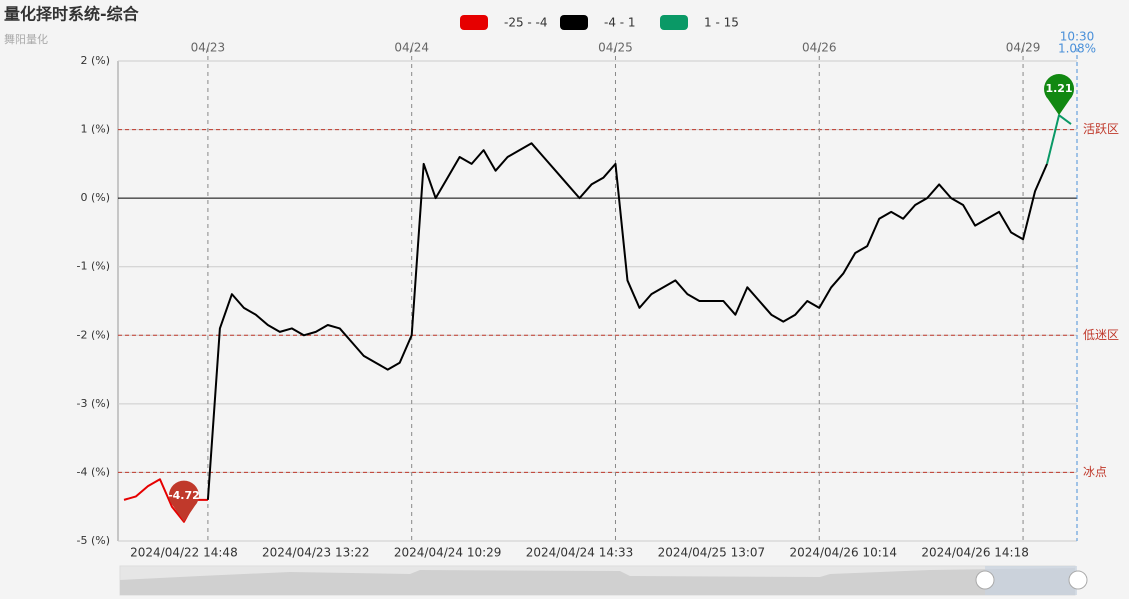 This screenshot has height=599, width=1129. I want to click on legend-label: -25 - -4, so click(526, 23).